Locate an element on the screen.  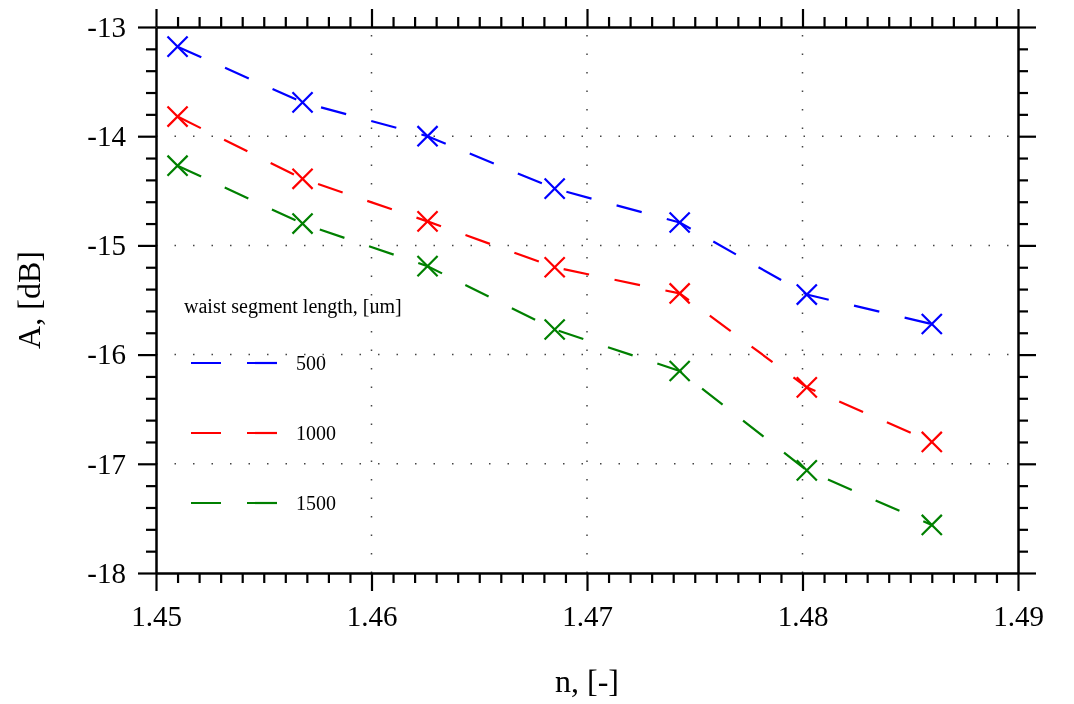
x-tick-label: 1.47 is located at coordinates (587, 615).